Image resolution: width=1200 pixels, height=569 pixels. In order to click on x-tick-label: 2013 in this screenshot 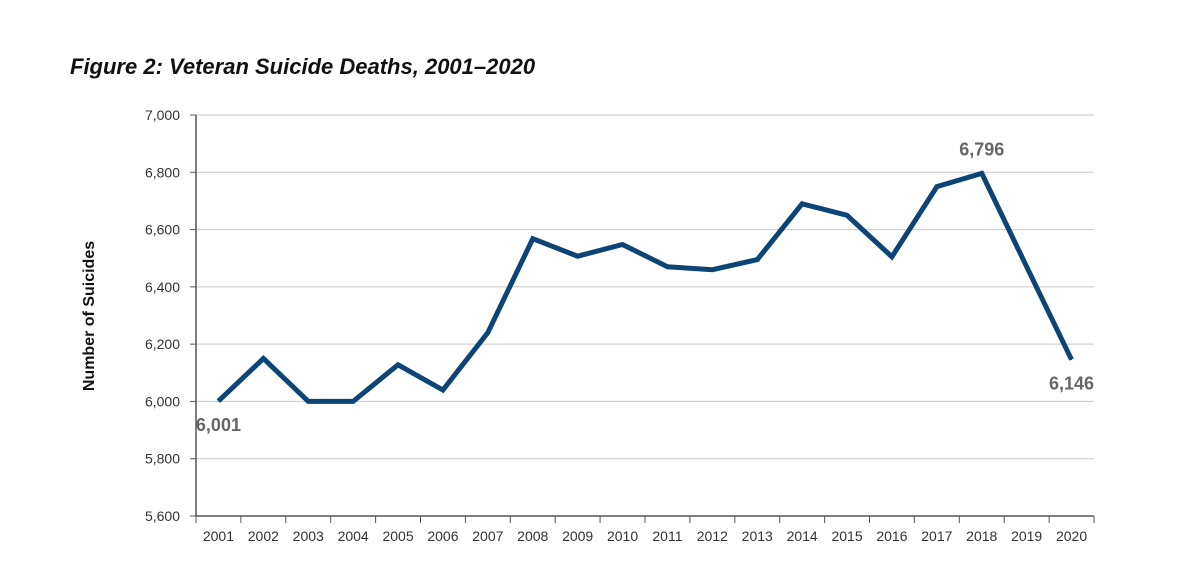, I will do `click(757, 536)`.